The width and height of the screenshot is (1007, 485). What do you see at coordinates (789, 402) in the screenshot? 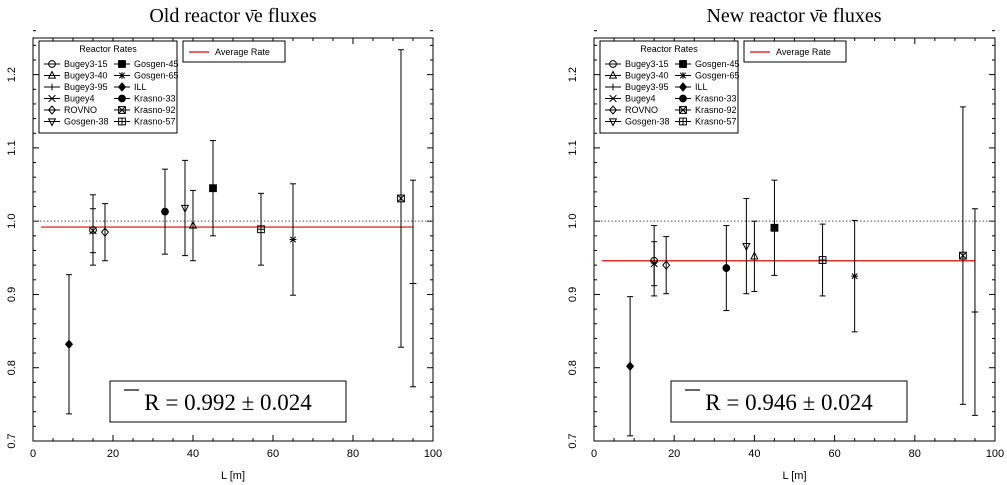
I see `result-text: R = 0.946 ± 0.024` at bounding box center [789, 402].